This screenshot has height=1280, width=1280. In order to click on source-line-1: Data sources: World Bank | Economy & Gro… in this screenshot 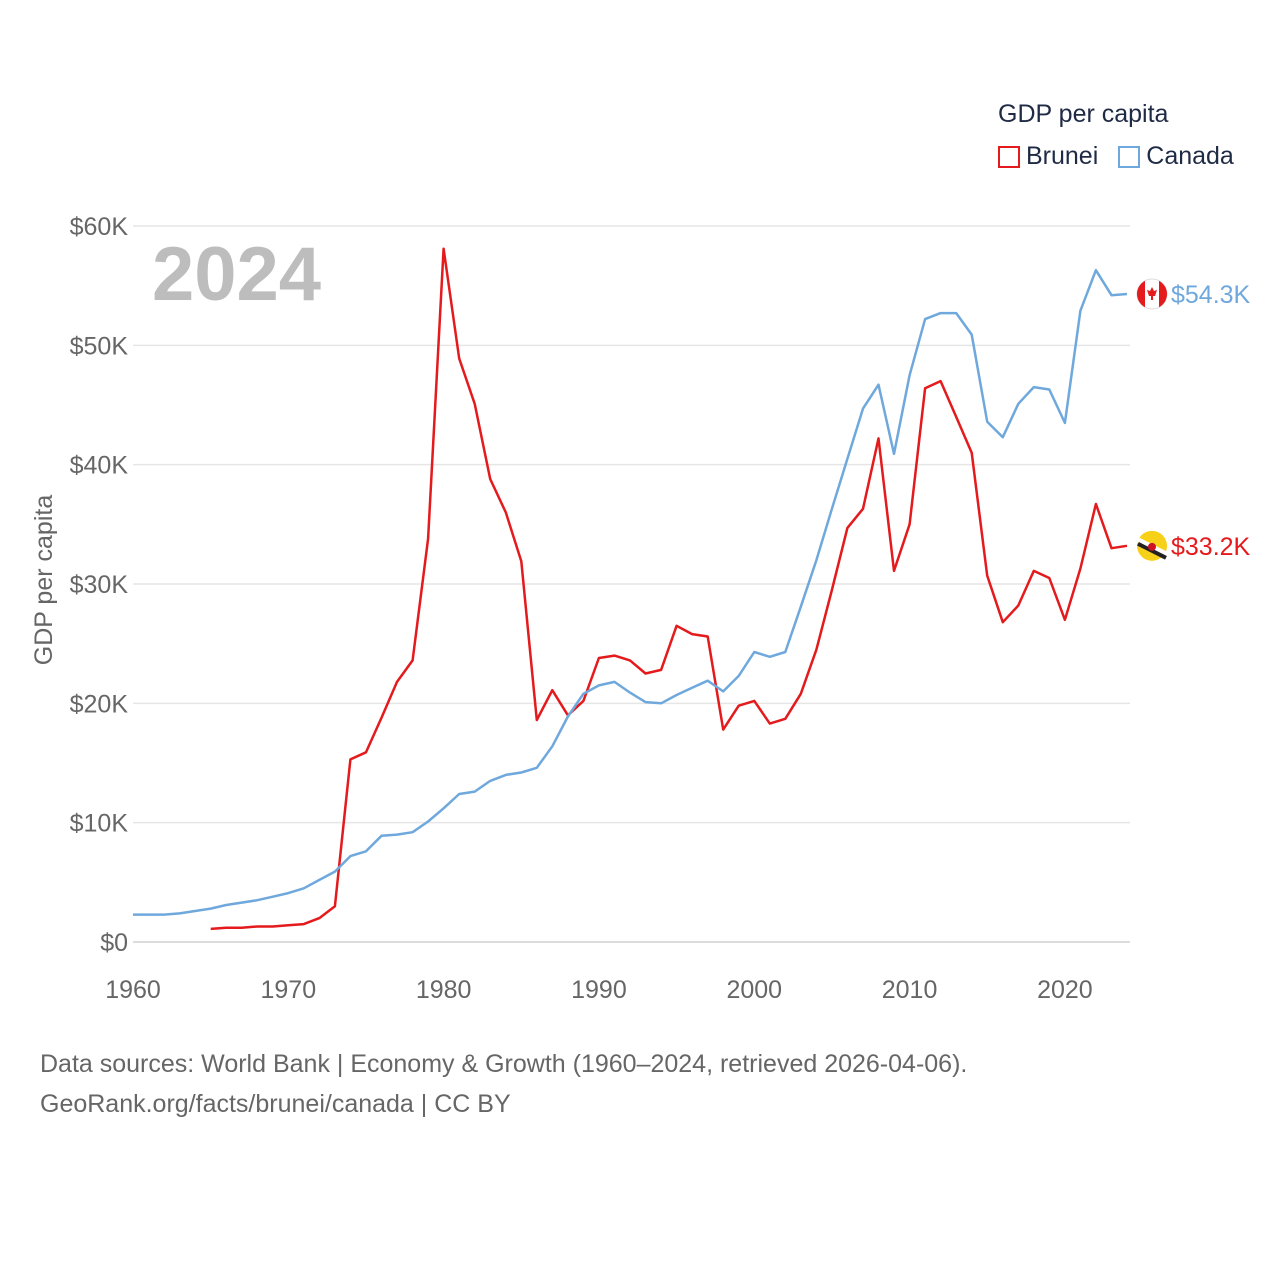, I will do `click(504, 1064)`.